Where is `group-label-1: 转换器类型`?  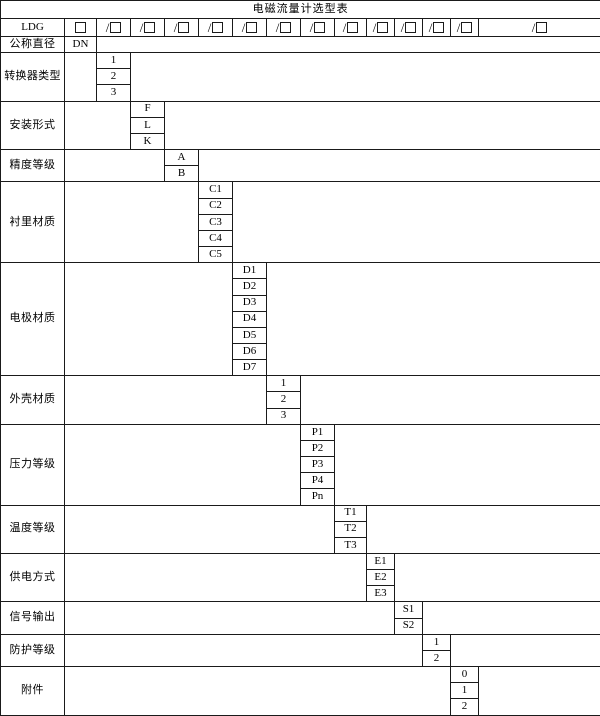
group-label-1: 转换器类型 is located at coordinates (32, 77).